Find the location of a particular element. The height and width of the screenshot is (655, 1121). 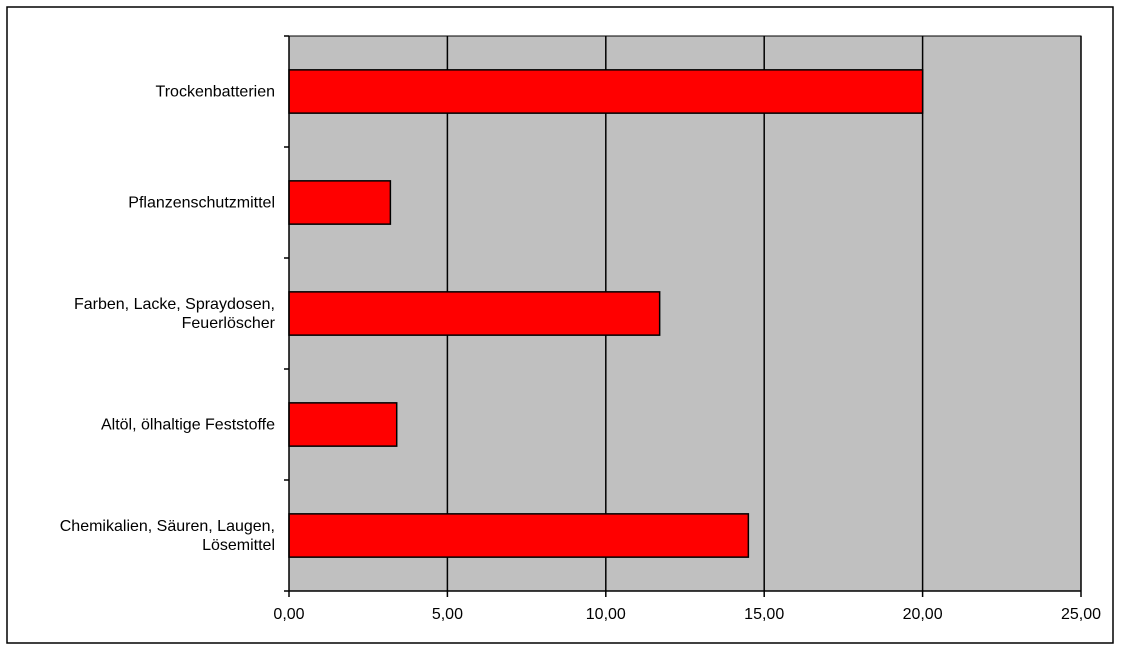

x-axis: 0,00 5,00 10,00 15,00 20,00 25,00 is located at coordinates (687, 606).